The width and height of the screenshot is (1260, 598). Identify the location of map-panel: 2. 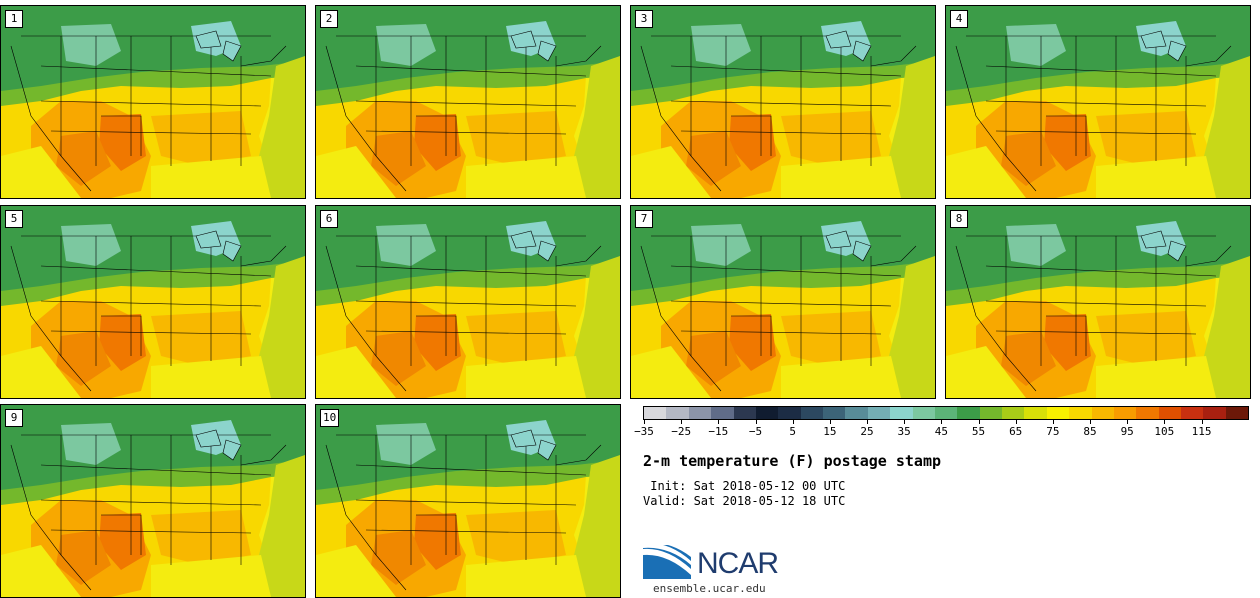
(468, 102).